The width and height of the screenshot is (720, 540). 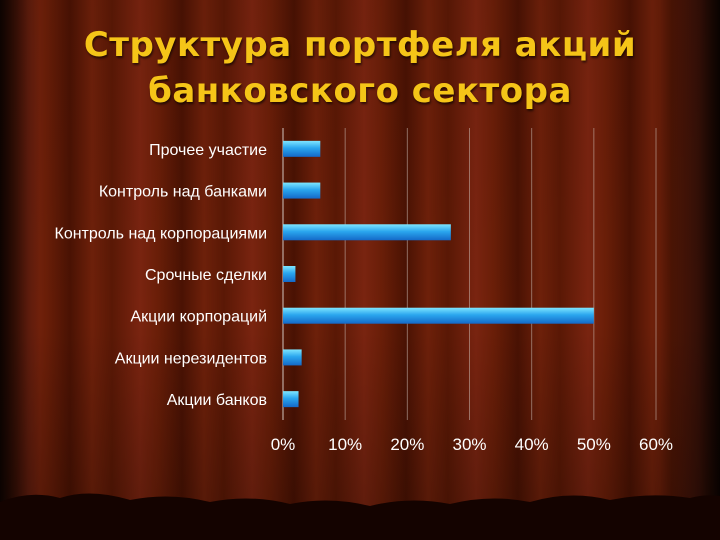 What do you see at coordinates (198, 317) in the screenshot?
I see `category-label: Акции корпораций` at bounding box center [198, 317].